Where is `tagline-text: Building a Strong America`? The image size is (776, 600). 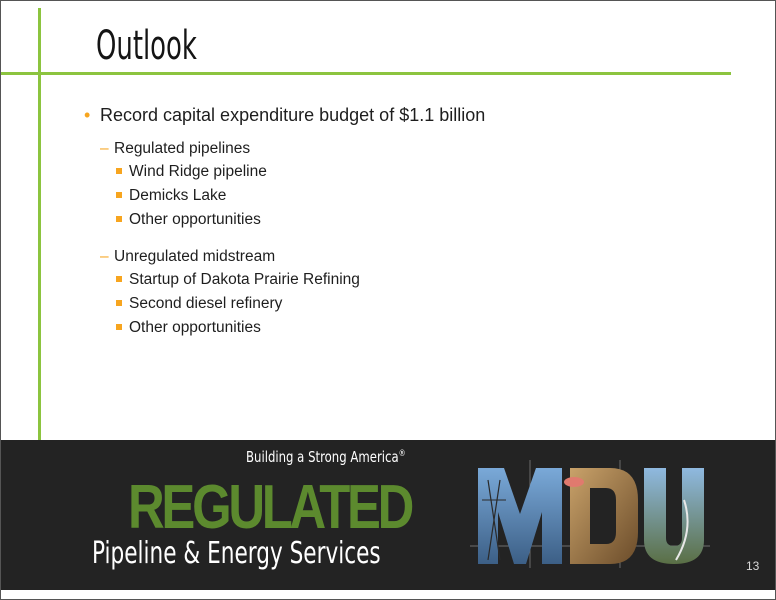
tagline-text: Building a Strong America is located at coordinates (322, 457).